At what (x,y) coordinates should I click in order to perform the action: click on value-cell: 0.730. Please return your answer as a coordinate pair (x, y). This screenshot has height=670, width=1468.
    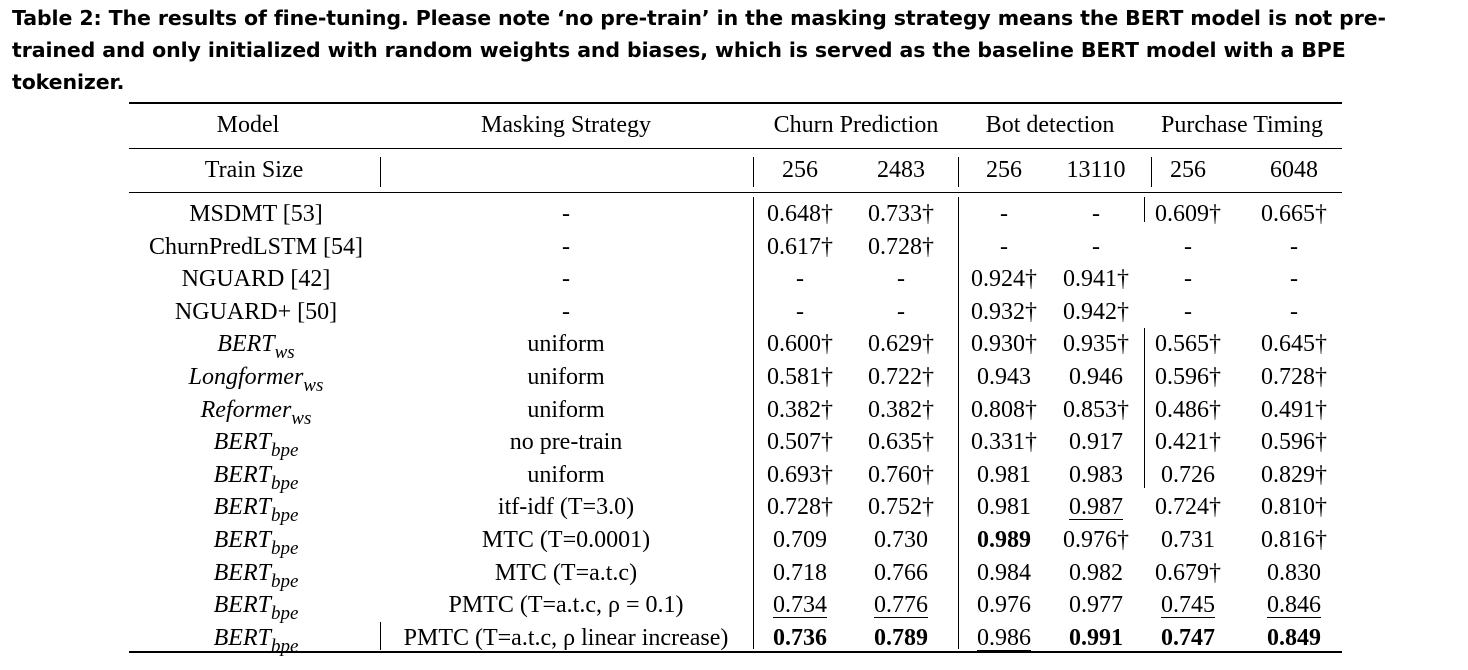
    Looking at the image, I should click on (901, 540).